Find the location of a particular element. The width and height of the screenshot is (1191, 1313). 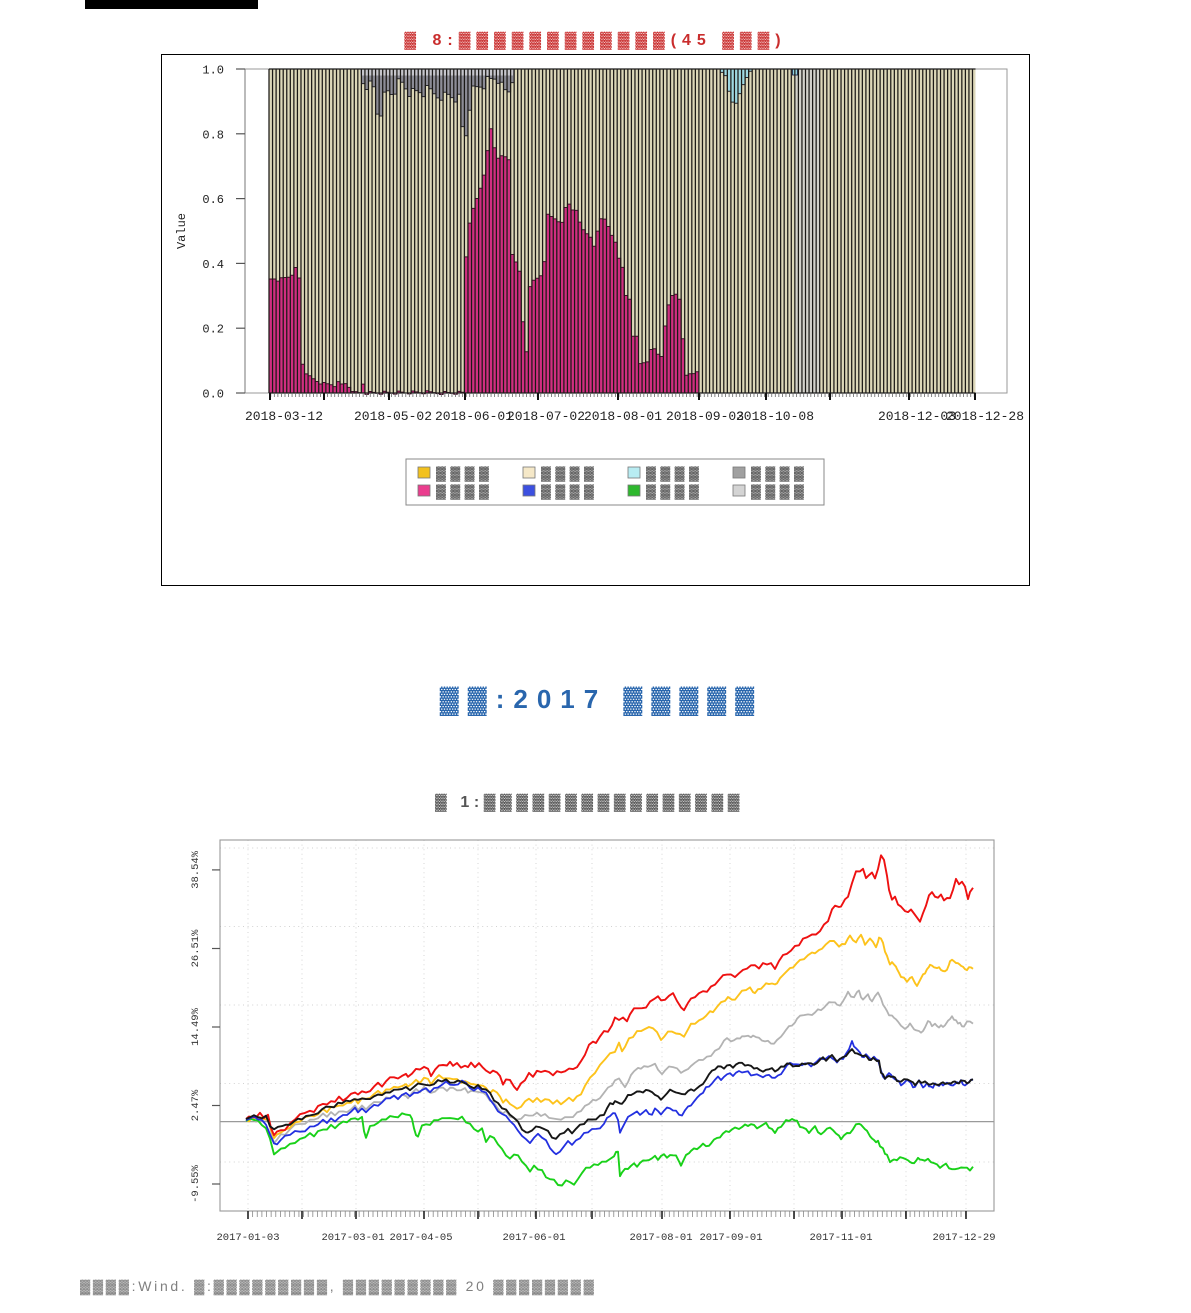

svg-text: 2018-12-28 is located at coordinates (985, 416).